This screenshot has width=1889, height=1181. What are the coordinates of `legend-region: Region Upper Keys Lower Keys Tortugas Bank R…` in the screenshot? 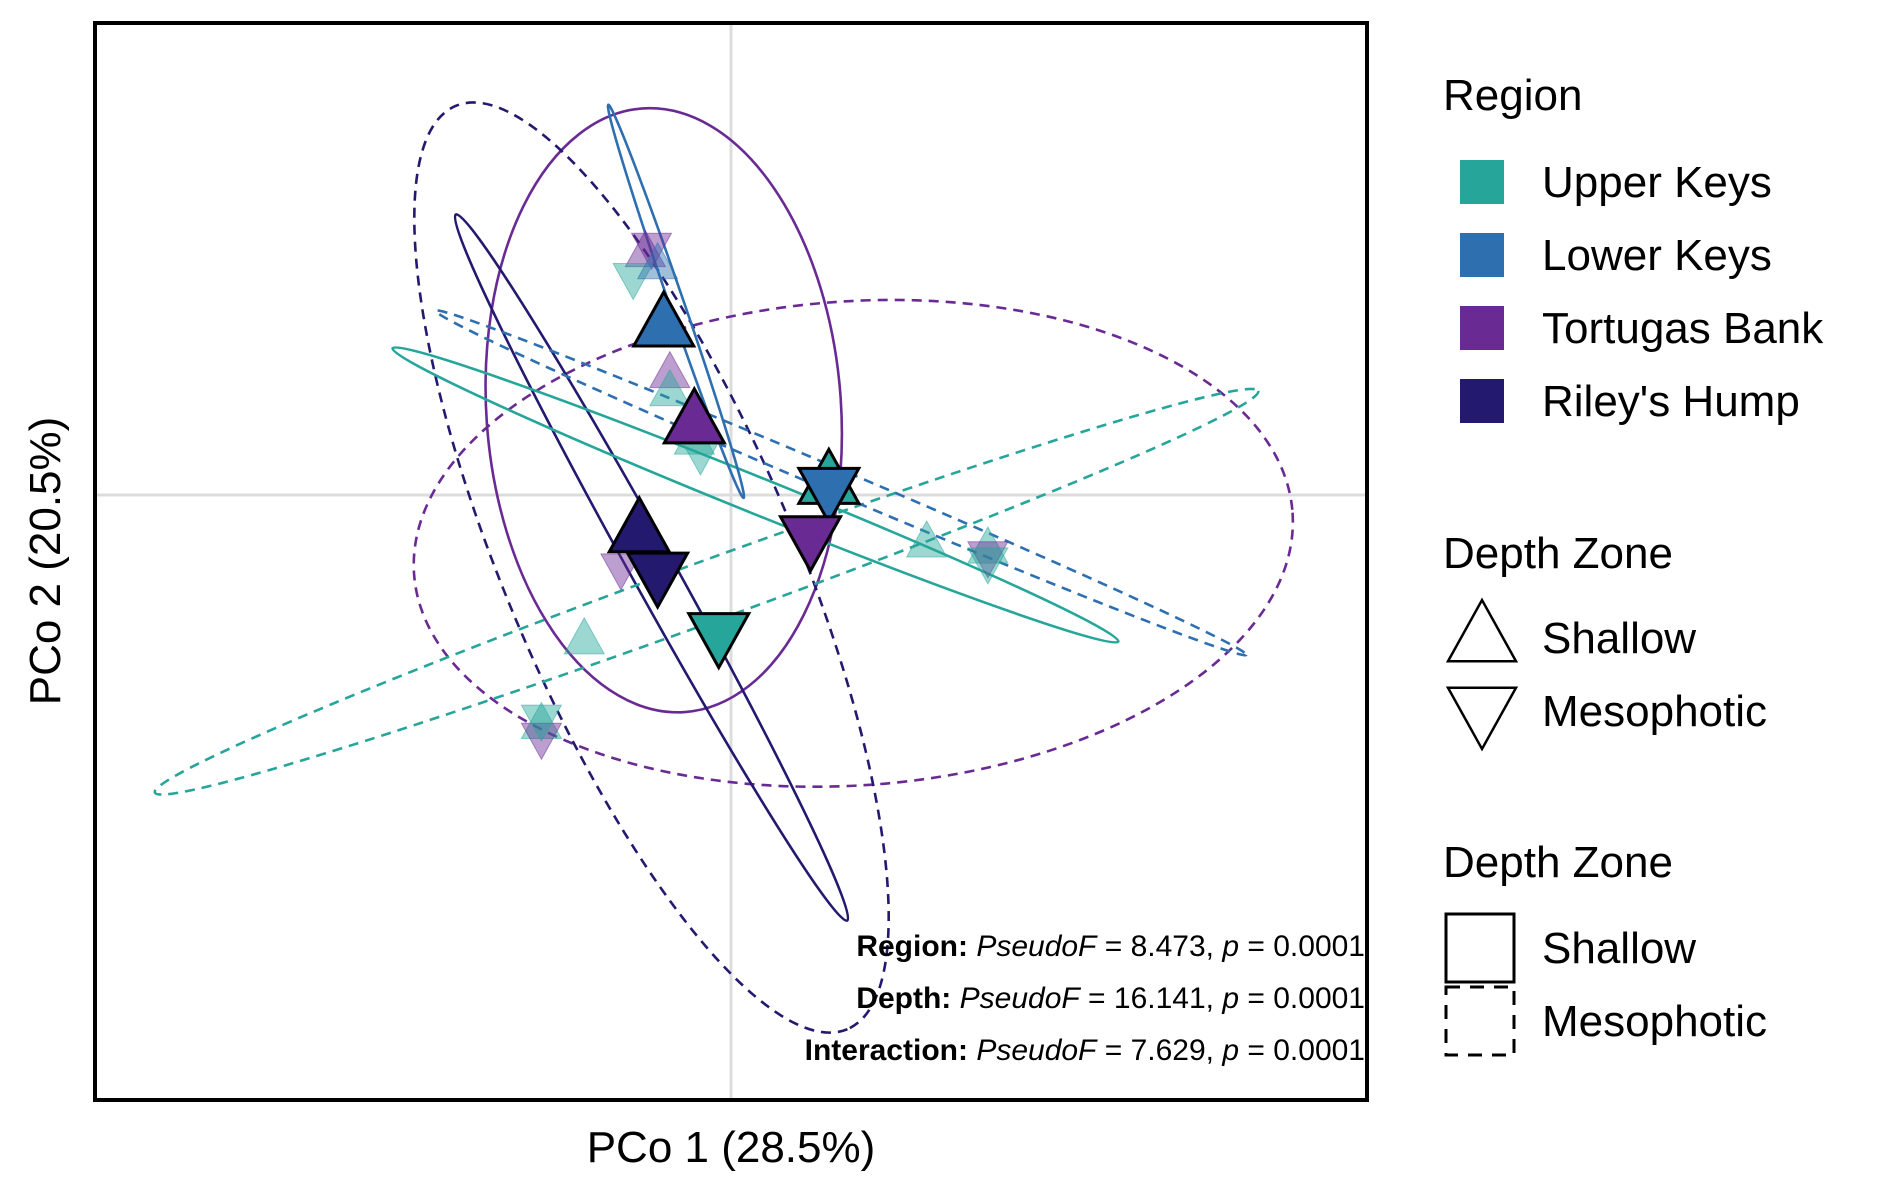 It's located at (1633, 248).